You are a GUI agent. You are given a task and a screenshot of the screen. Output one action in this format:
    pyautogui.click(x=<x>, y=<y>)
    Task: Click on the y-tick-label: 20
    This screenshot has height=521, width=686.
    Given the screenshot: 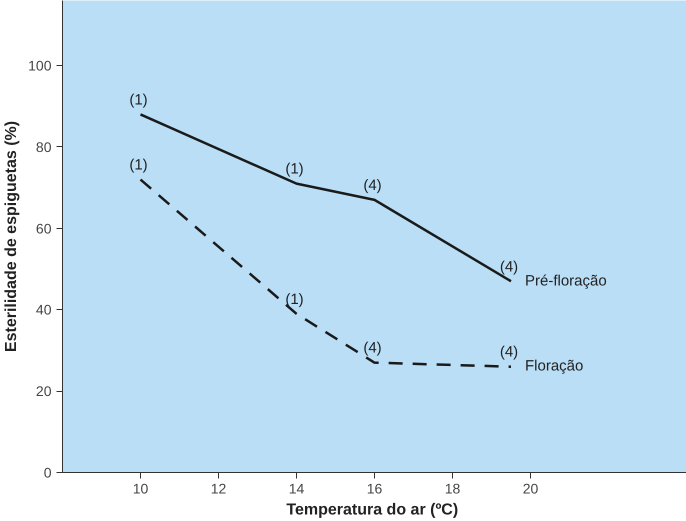 What is the action you would take?
    pyautogui.click(x=44, y=391)
    